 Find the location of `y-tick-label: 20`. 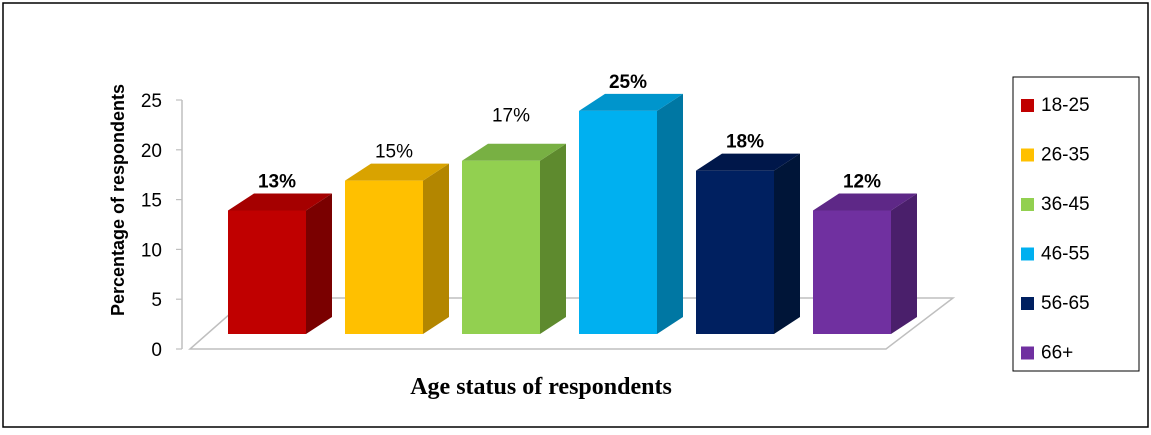

y-tick-label: 20 is located at coordinates (151, 151).